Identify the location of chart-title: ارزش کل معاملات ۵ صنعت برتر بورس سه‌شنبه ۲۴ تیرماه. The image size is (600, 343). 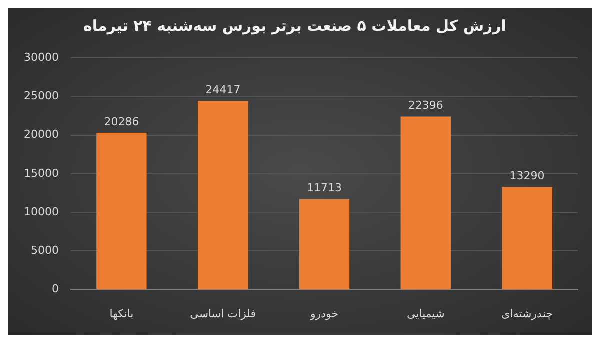
(295, 25).